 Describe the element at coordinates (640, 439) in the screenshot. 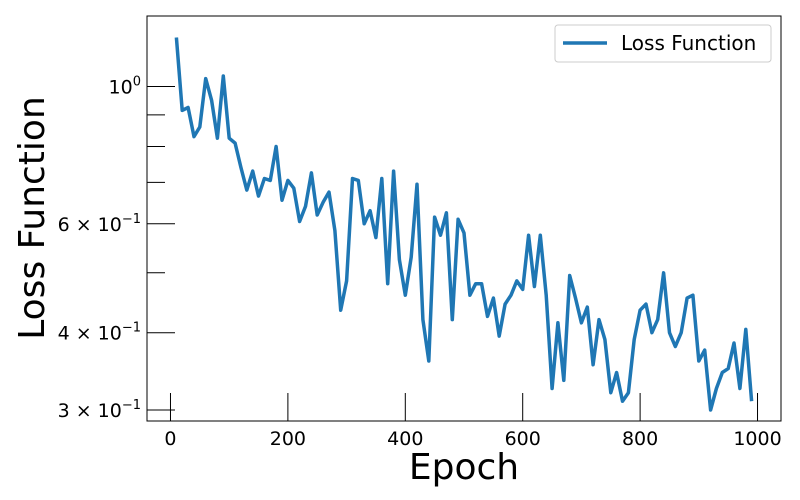

I see `x-tick-label: 800` at that location.